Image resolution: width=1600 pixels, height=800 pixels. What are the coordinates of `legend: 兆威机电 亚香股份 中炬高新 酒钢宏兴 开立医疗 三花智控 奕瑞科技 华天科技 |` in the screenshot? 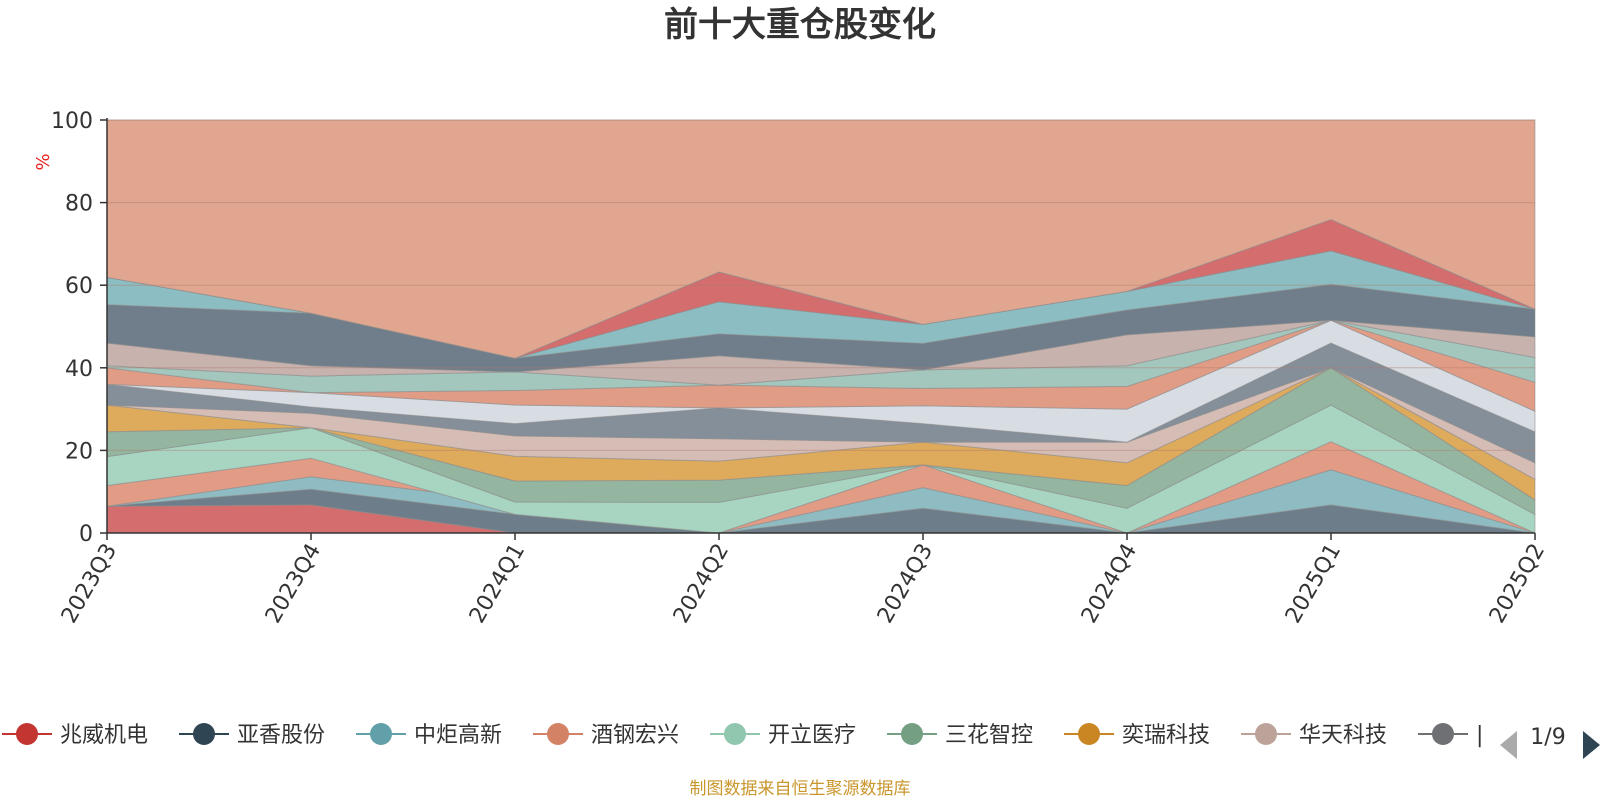 It's located at (742, 735).